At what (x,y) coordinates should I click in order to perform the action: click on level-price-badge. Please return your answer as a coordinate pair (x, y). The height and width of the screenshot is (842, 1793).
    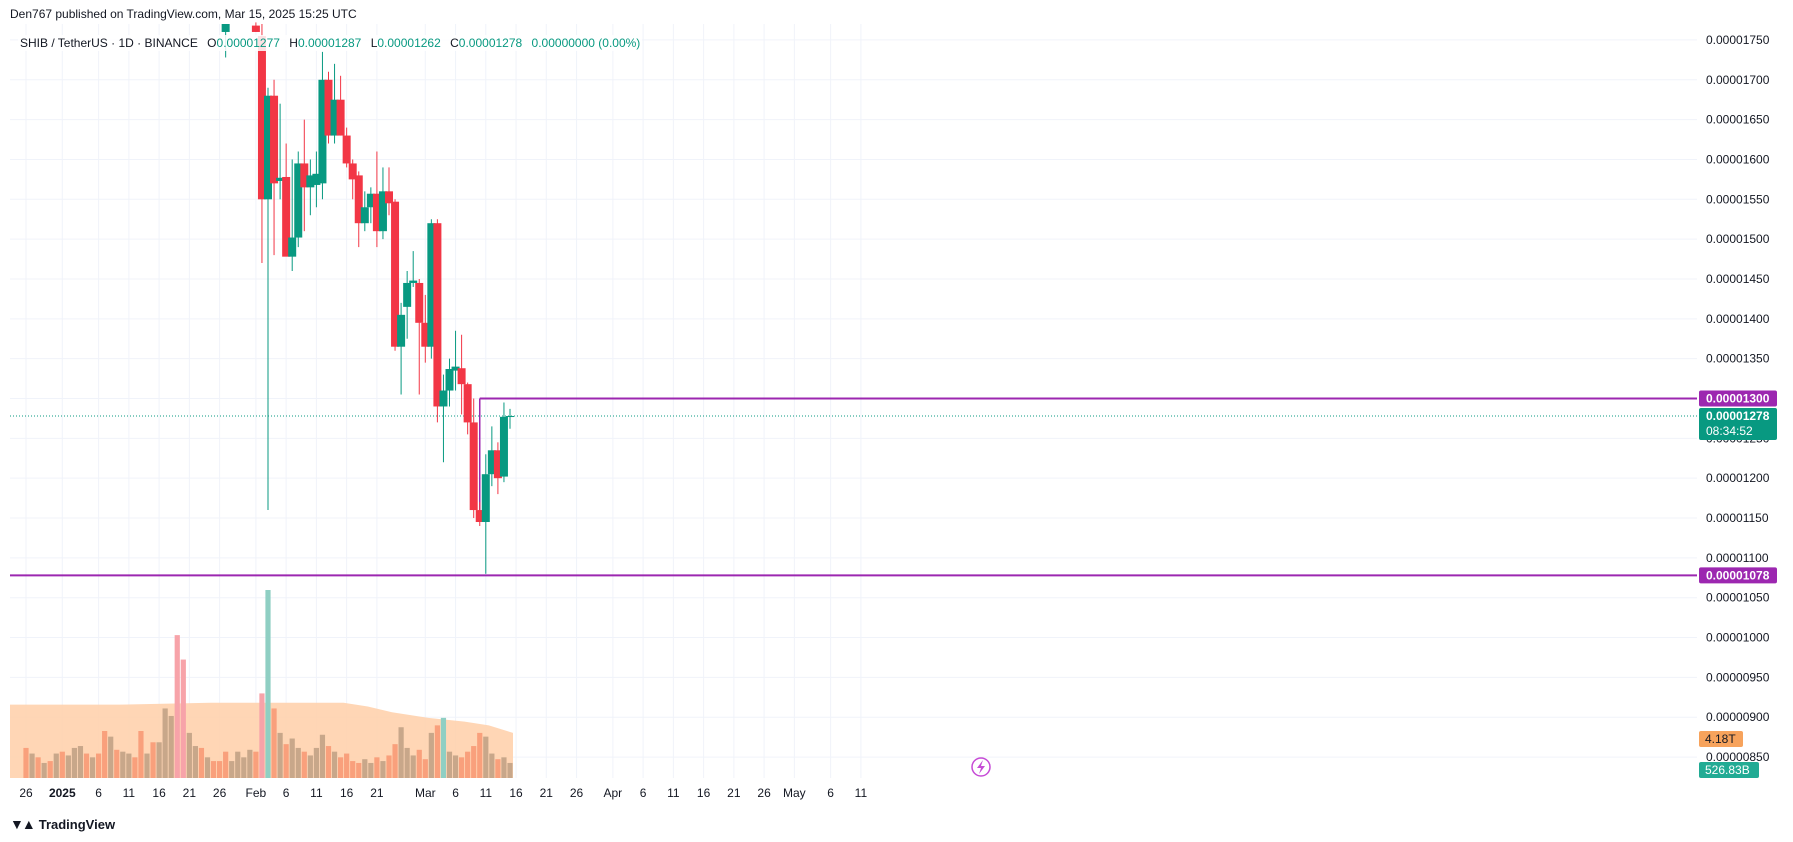
    Looking at the image, I should click on (1738, 398).